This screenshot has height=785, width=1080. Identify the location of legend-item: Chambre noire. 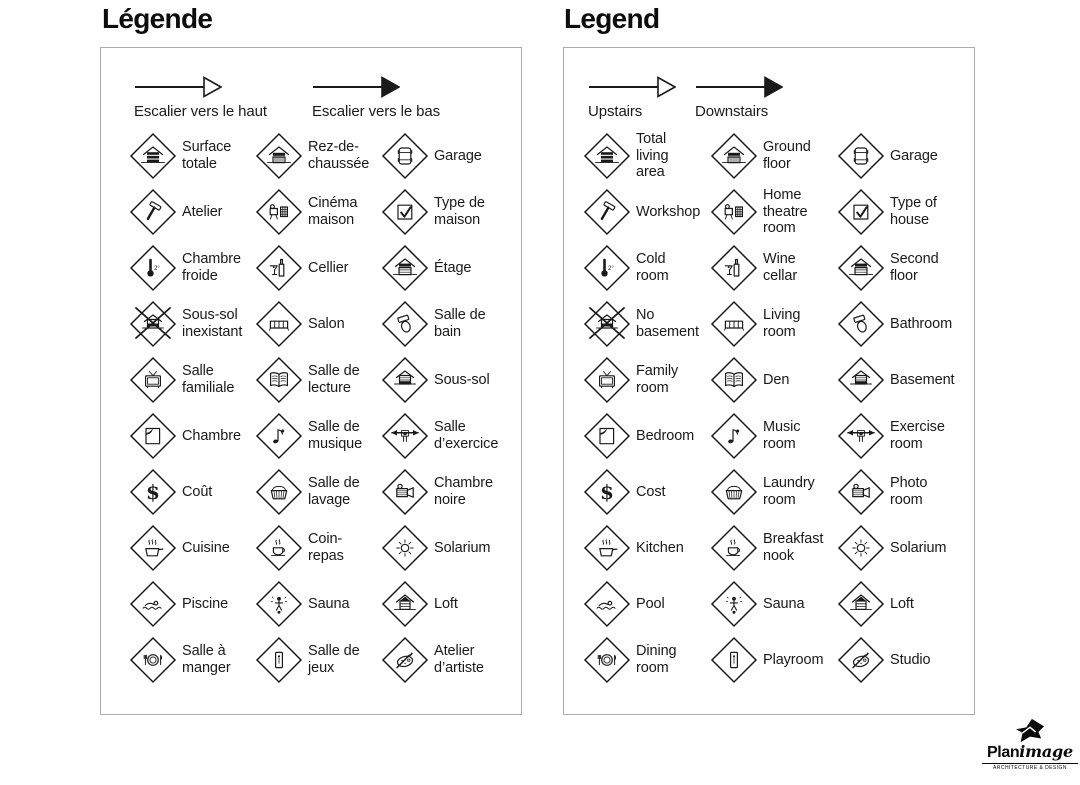
(451, 492).